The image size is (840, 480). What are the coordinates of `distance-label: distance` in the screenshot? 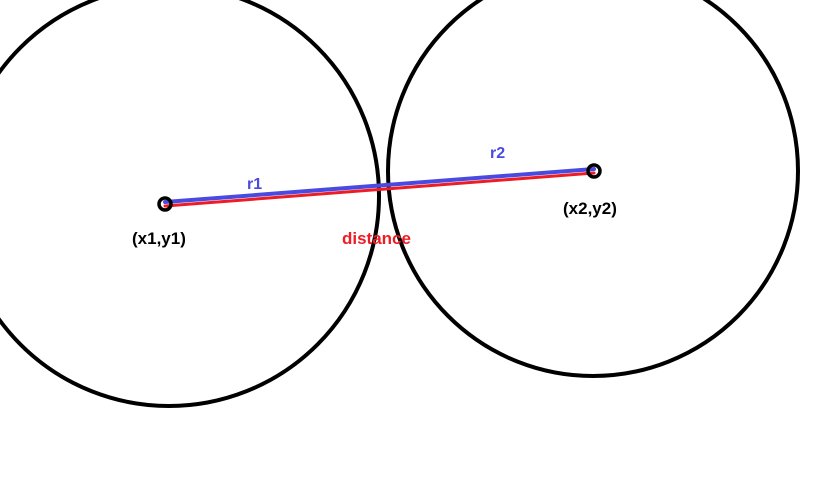 It's located at (376, 238).